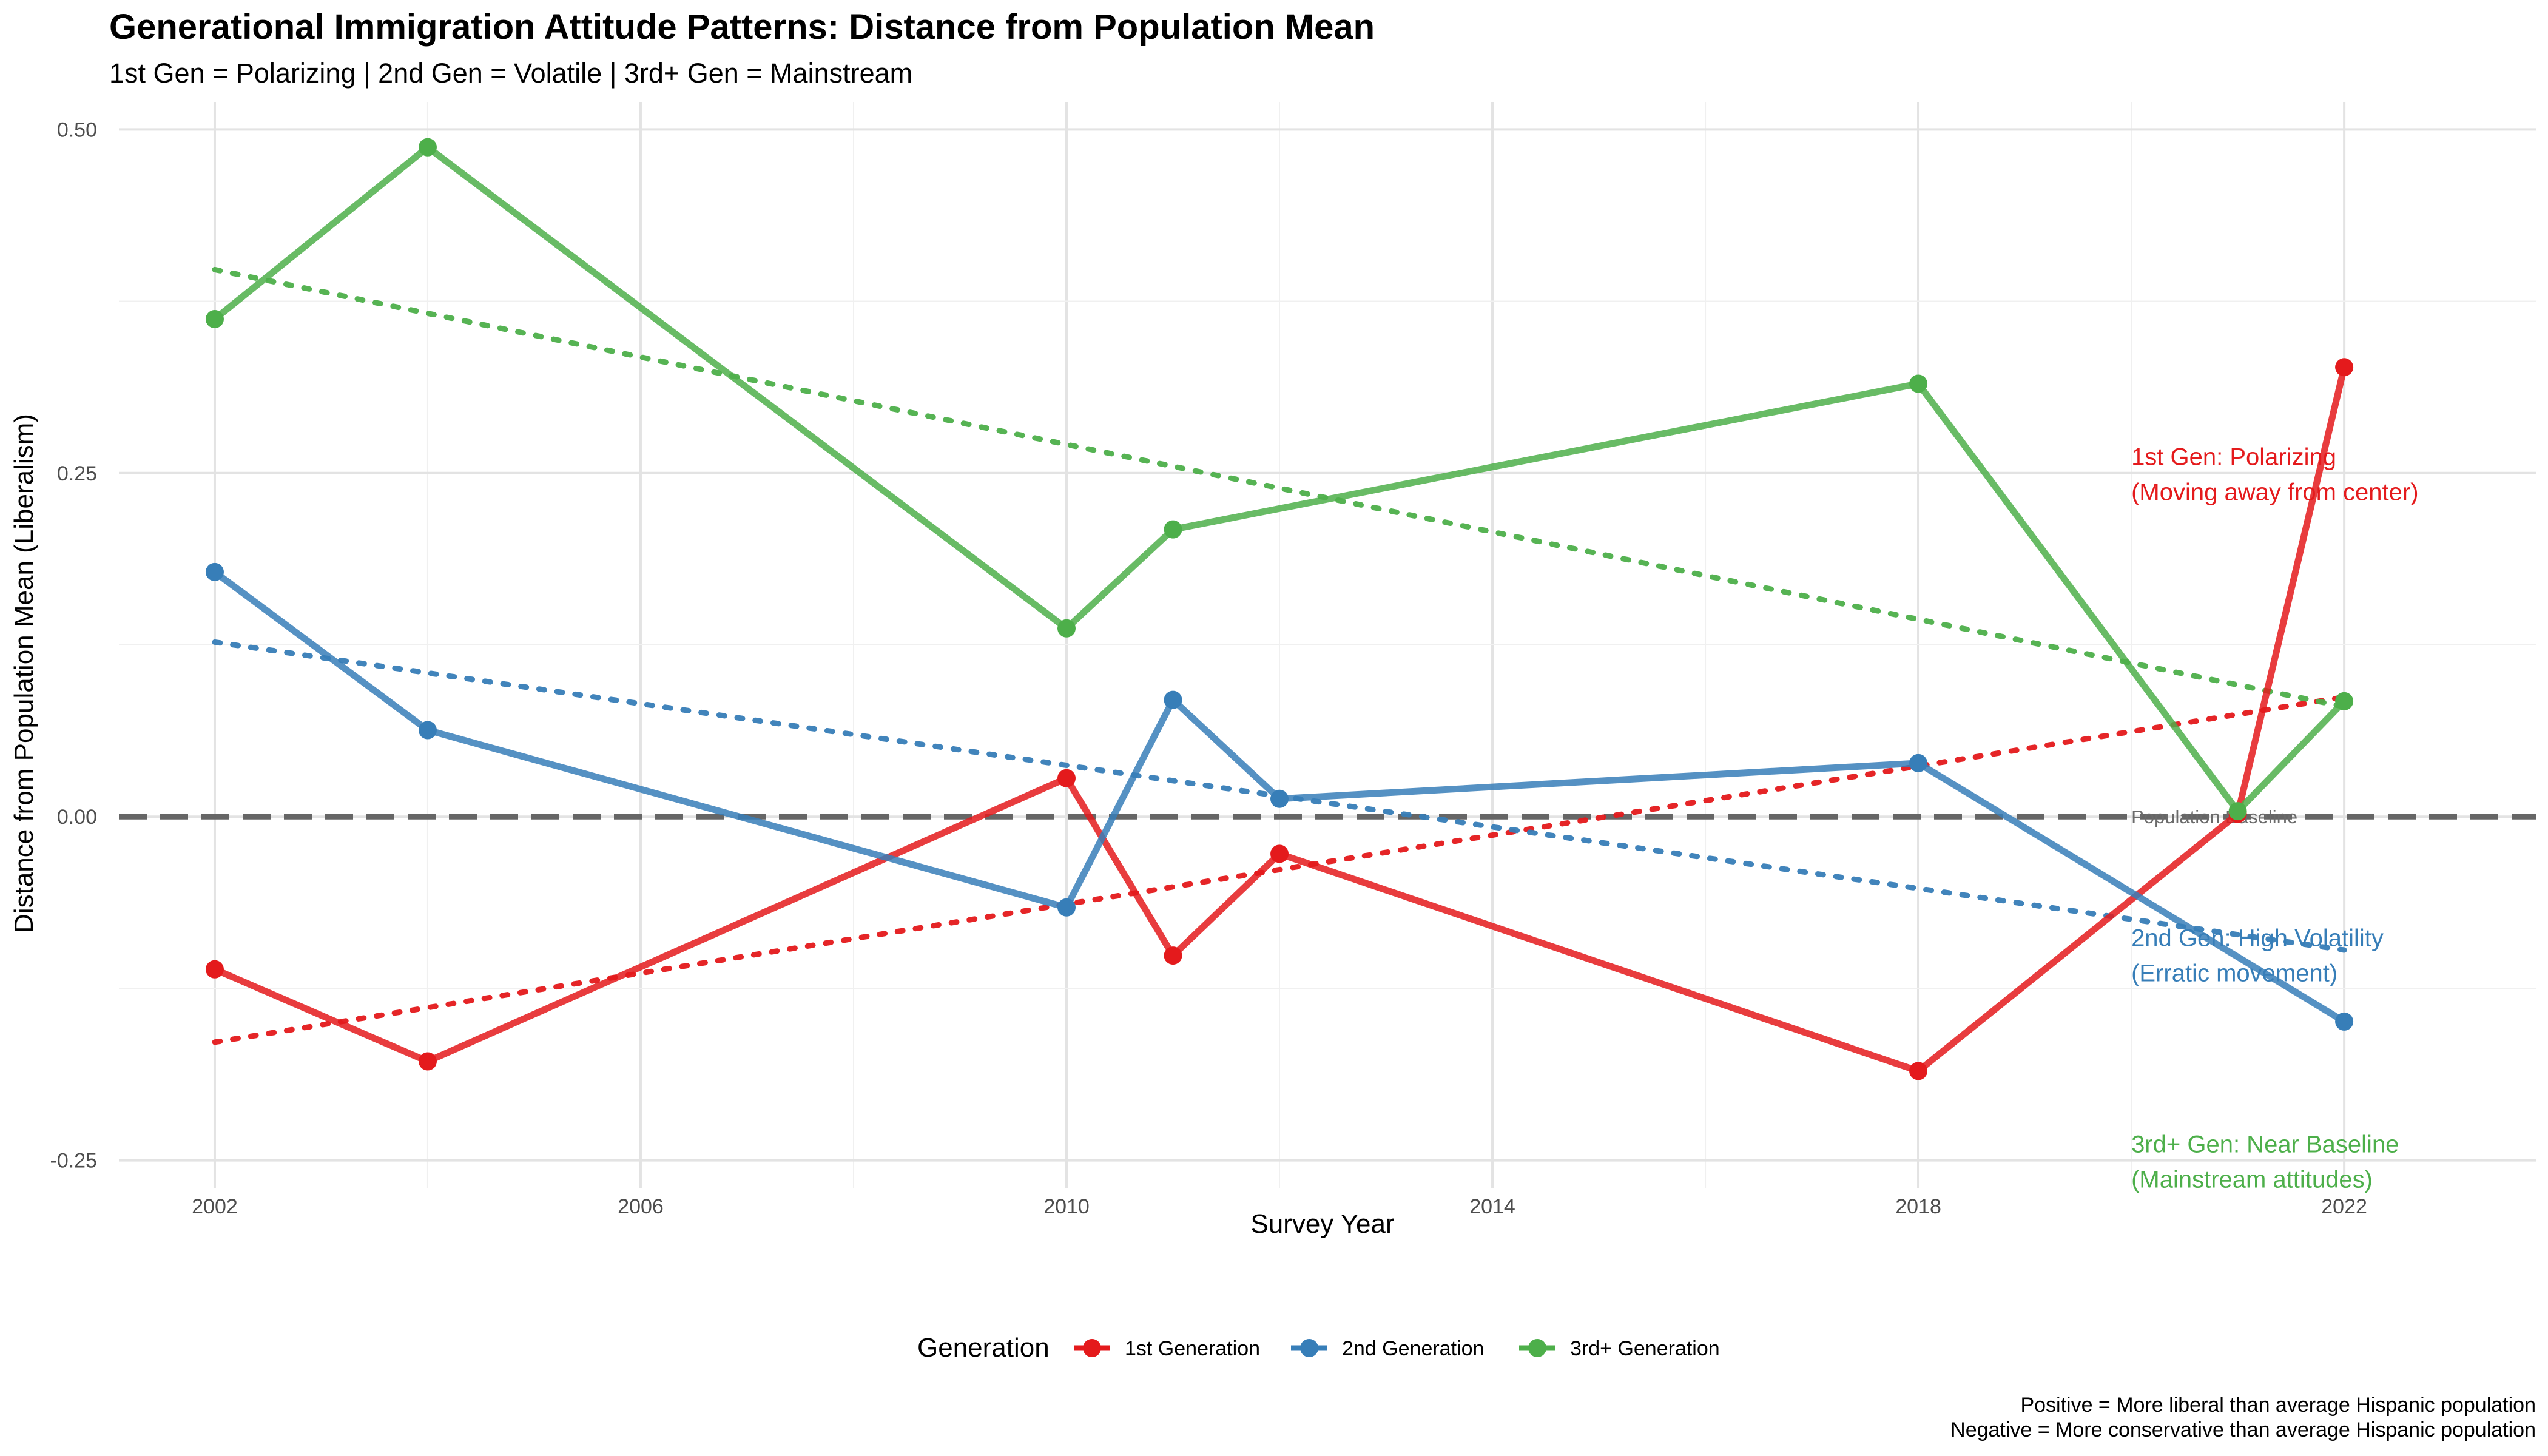 This screenshot has height=1456, width=2548. What do you see at coordinates (2252, 1179) in the screenshot?
I see `annotation-text: (Mainstream attitudes)` at bounding box center [2252, 1179].